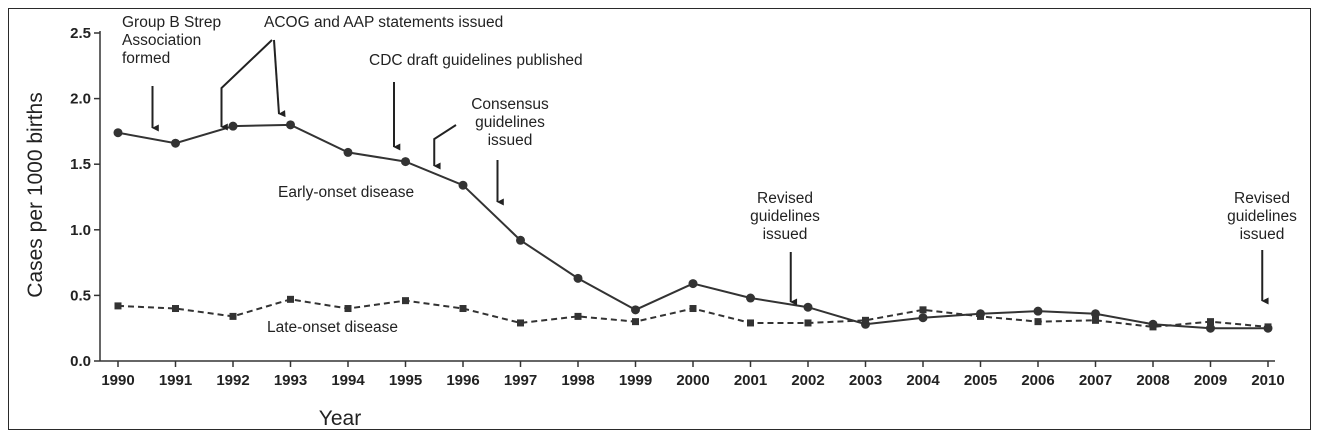 The image size is (1319, 438). What do you see at coordinates (980, 380) in the screenshot?
I see `x-tick-label: 2005` at bounding box center [980, 380].